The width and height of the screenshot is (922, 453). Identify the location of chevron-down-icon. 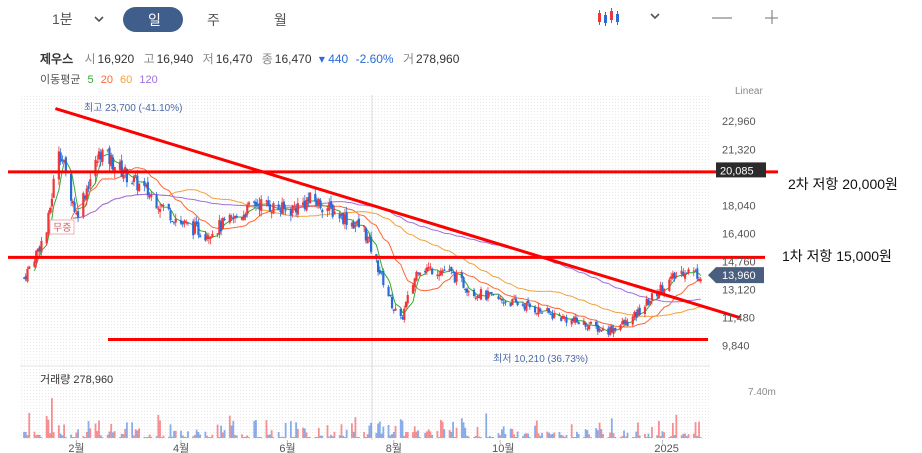
(99, 19).